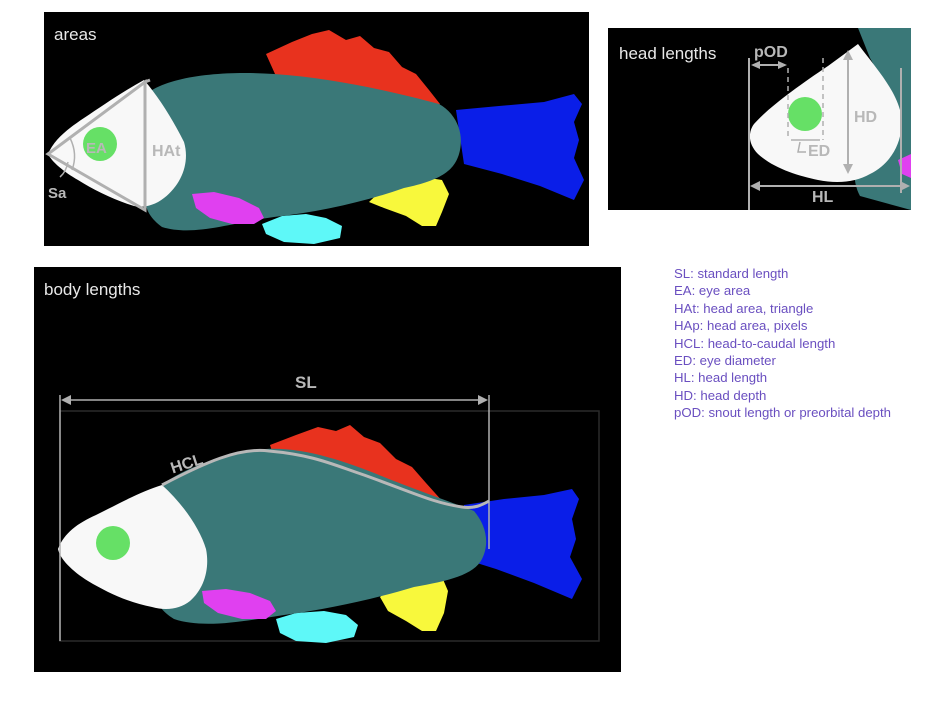  What do you see at coordinates (865, 117) in the screenshot?
I see `label-HD: HD` at bounding box center [865, 117].